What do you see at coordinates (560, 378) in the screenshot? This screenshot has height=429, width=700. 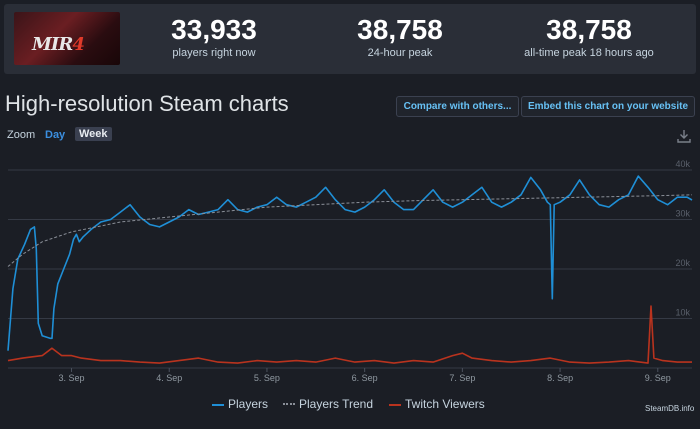 I see `x-tick-label: 8. Sep` at bounding box center [560, 378].